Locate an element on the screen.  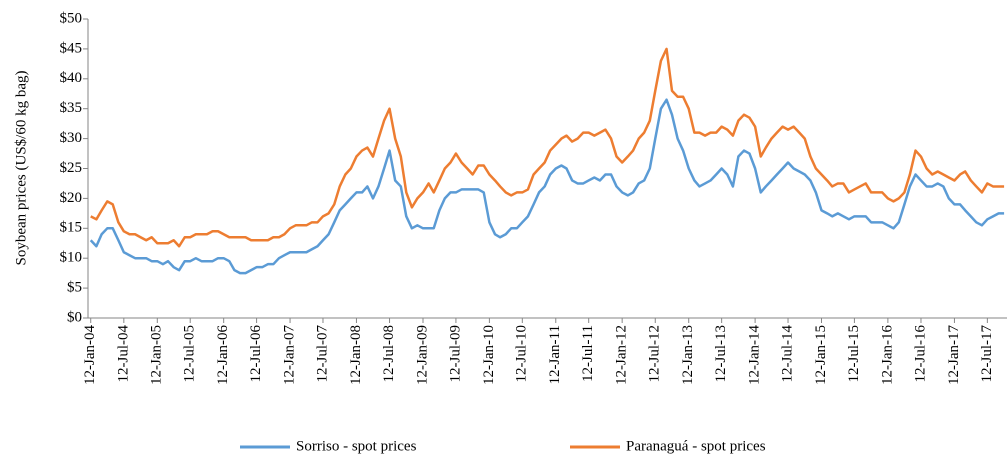
y-tick-label: $10 is located at coordinates (71, 258).